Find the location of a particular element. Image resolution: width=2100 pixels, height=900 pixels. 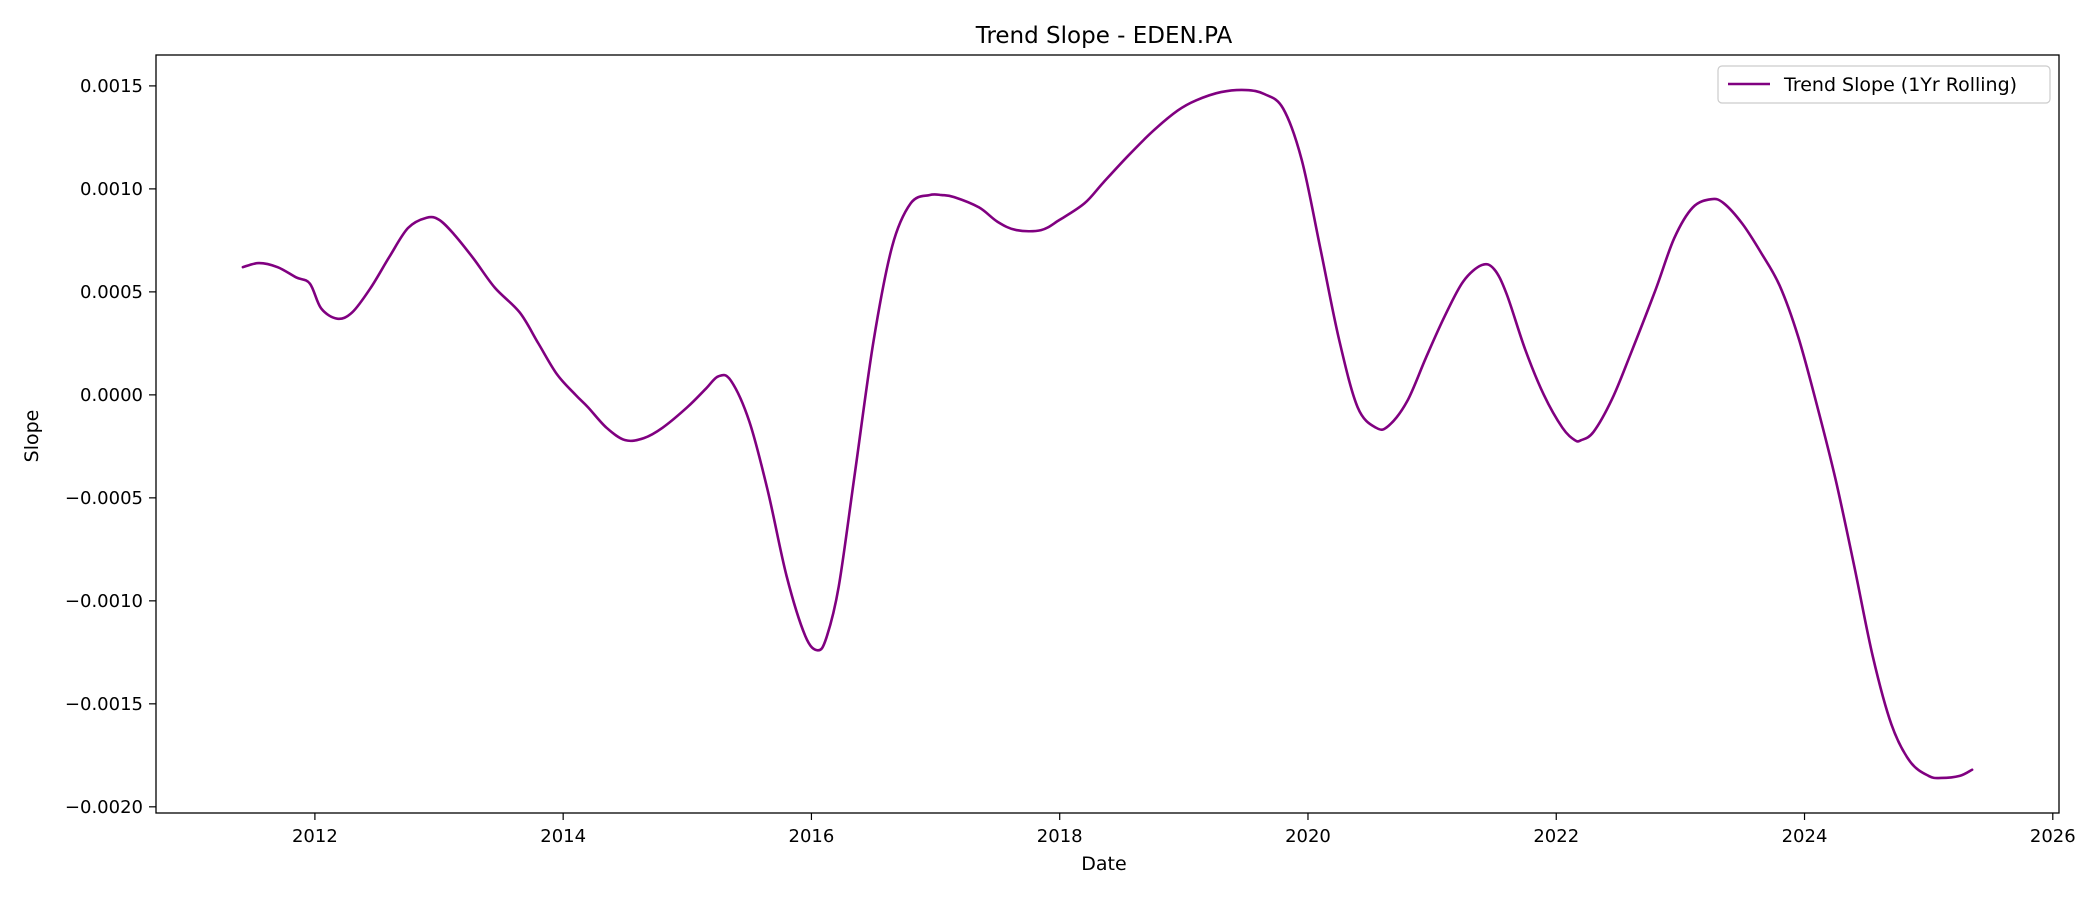

x-tick-label: 2016 is located at coordinates (812, 836).